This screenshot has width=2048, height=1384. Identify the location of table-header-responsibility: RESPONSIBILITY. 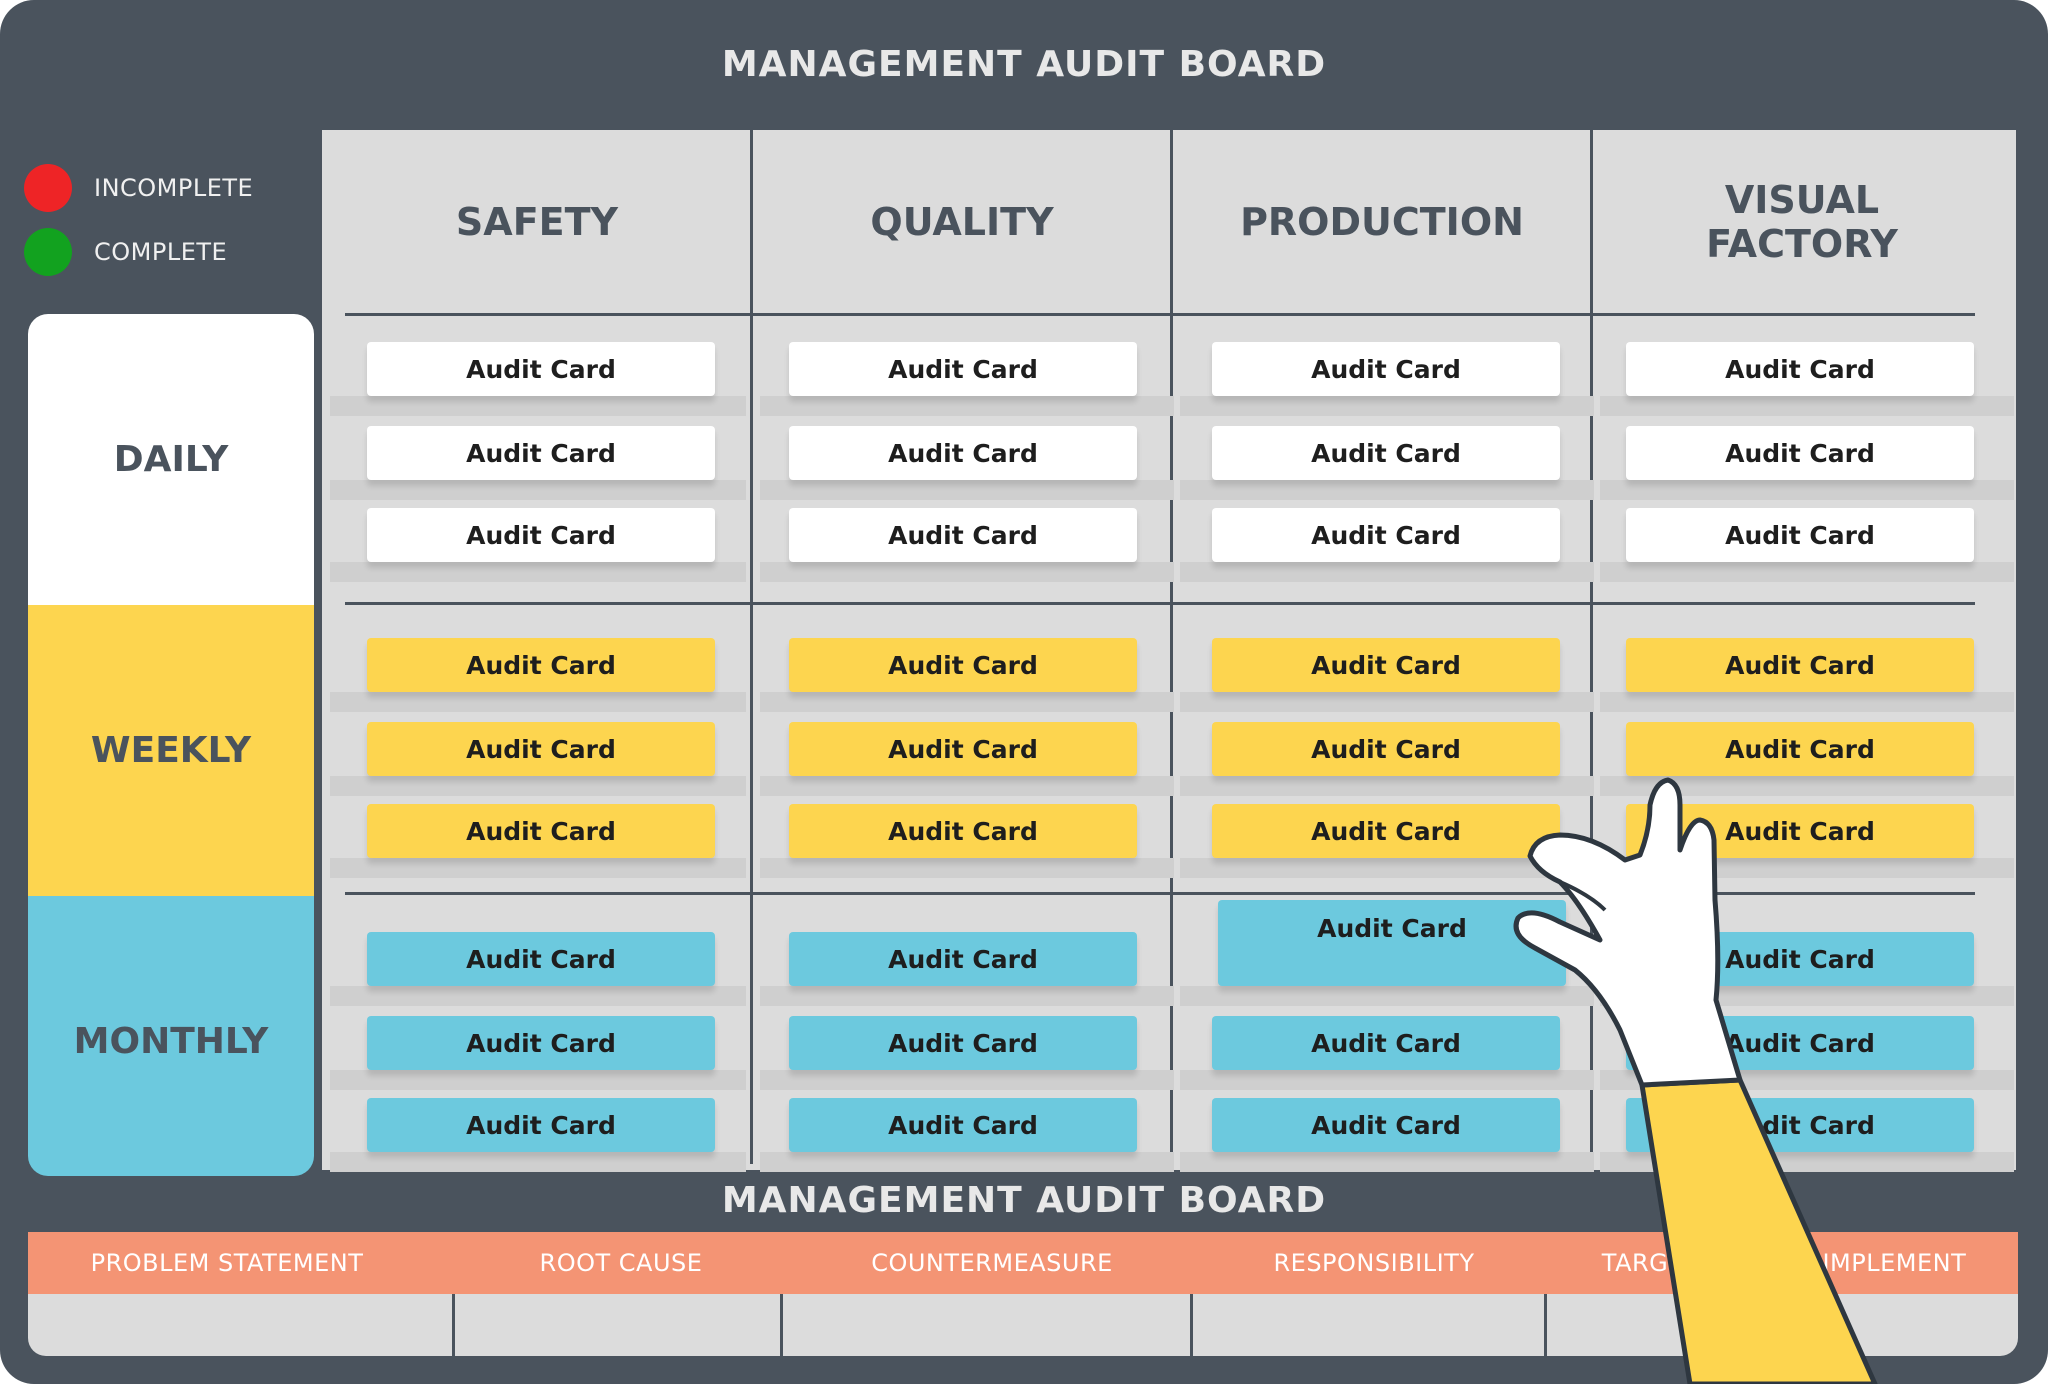
(1374, 1263).